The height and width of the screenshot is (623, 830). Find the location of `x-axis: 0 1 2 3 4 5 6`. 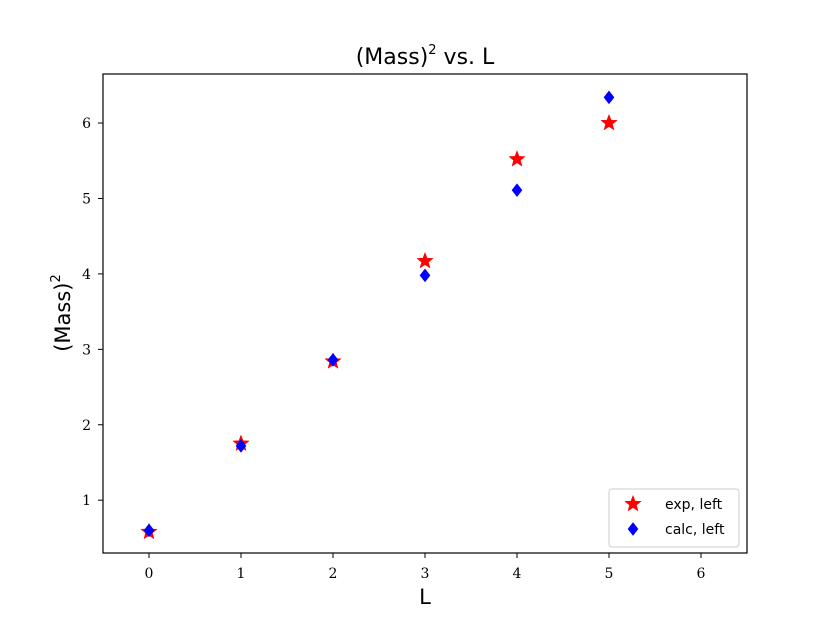

x-axis: 0 1 2 3 4 5 6 is located at coordinates (425, 567).